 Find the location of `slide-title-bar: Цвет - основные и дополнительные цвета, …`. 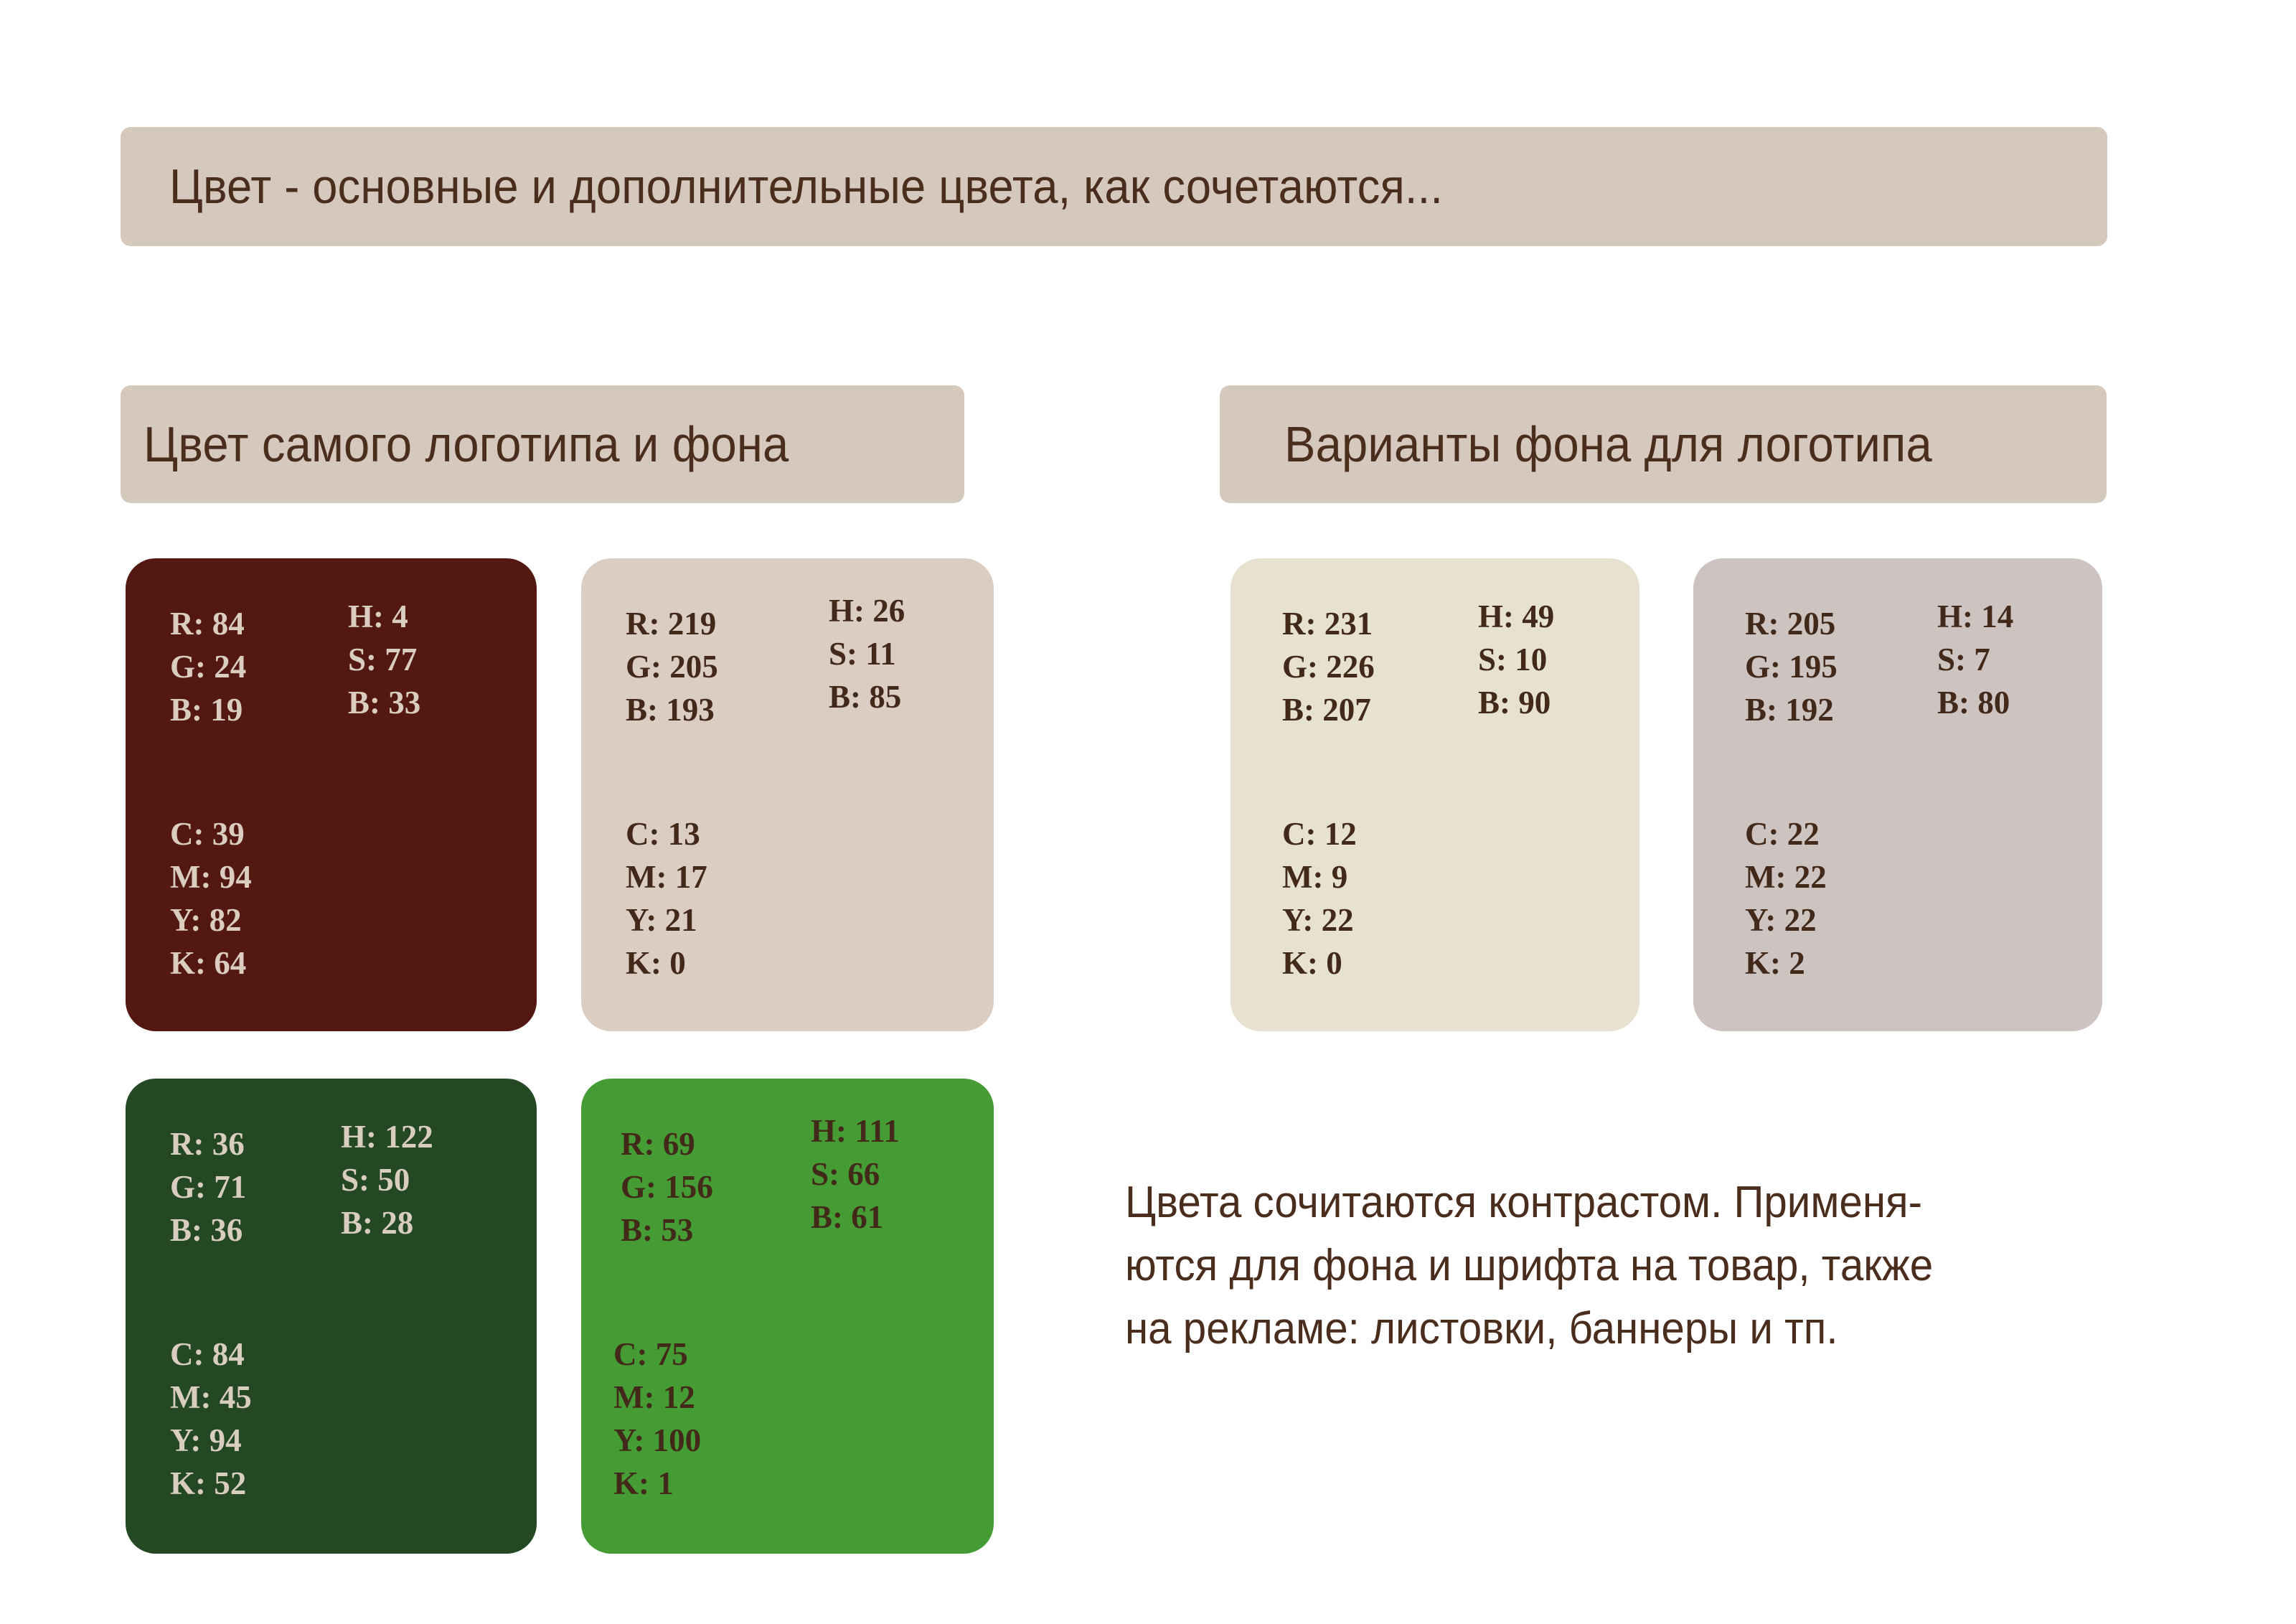

slide-title-bar: Цвет - основные и дополнительные цвета, … is located at coordinates (1114, 186).